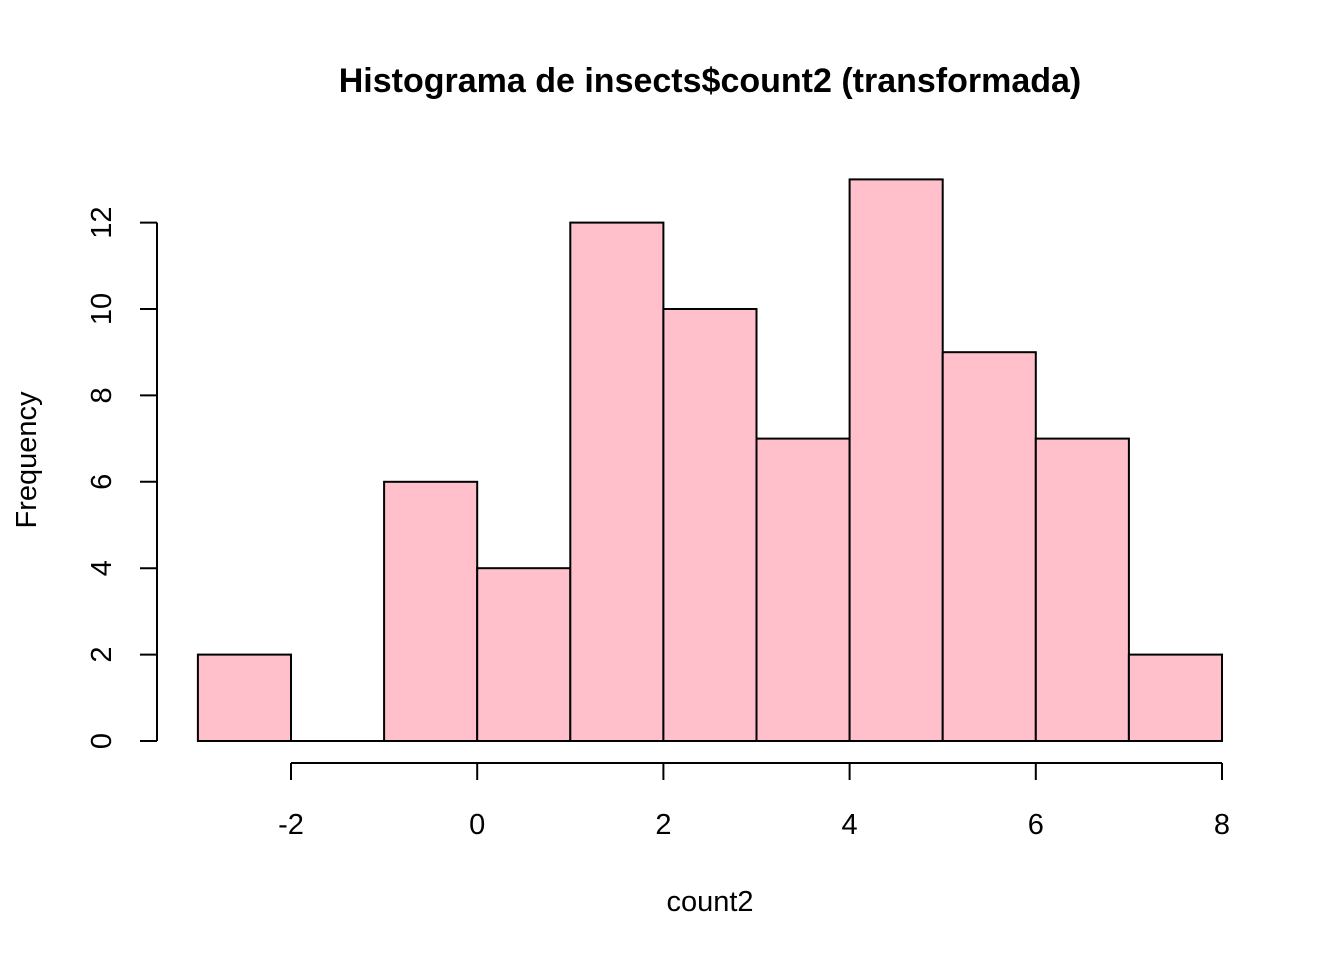 Image resolution: width=1344 pixels, height=960 pixels. I want to click on y-tick-label: 10, so click(102, 309).